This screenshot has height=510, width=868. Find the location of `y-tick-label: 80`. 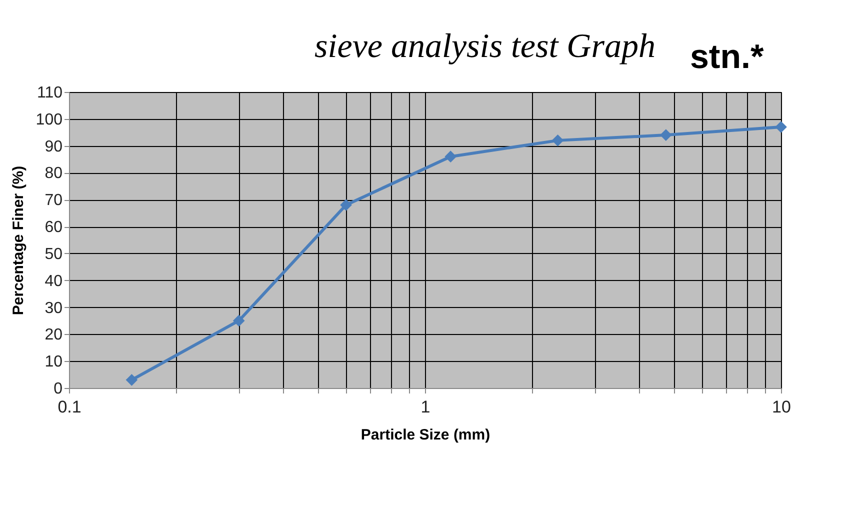

y-tick-label: 80 is located at coordinates (53, 173).